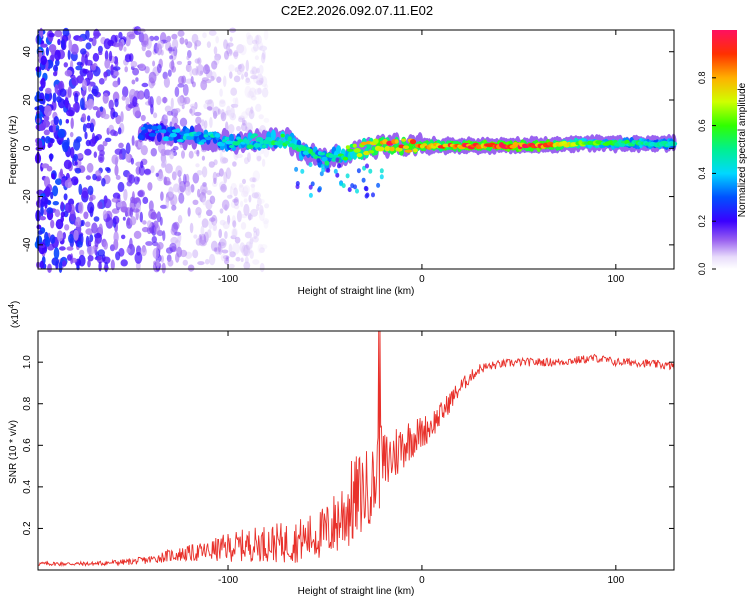 The height and width of the screenshot is (600, 750). I want to click on colorbar-tick-label: 0.4, so click(702, 173).